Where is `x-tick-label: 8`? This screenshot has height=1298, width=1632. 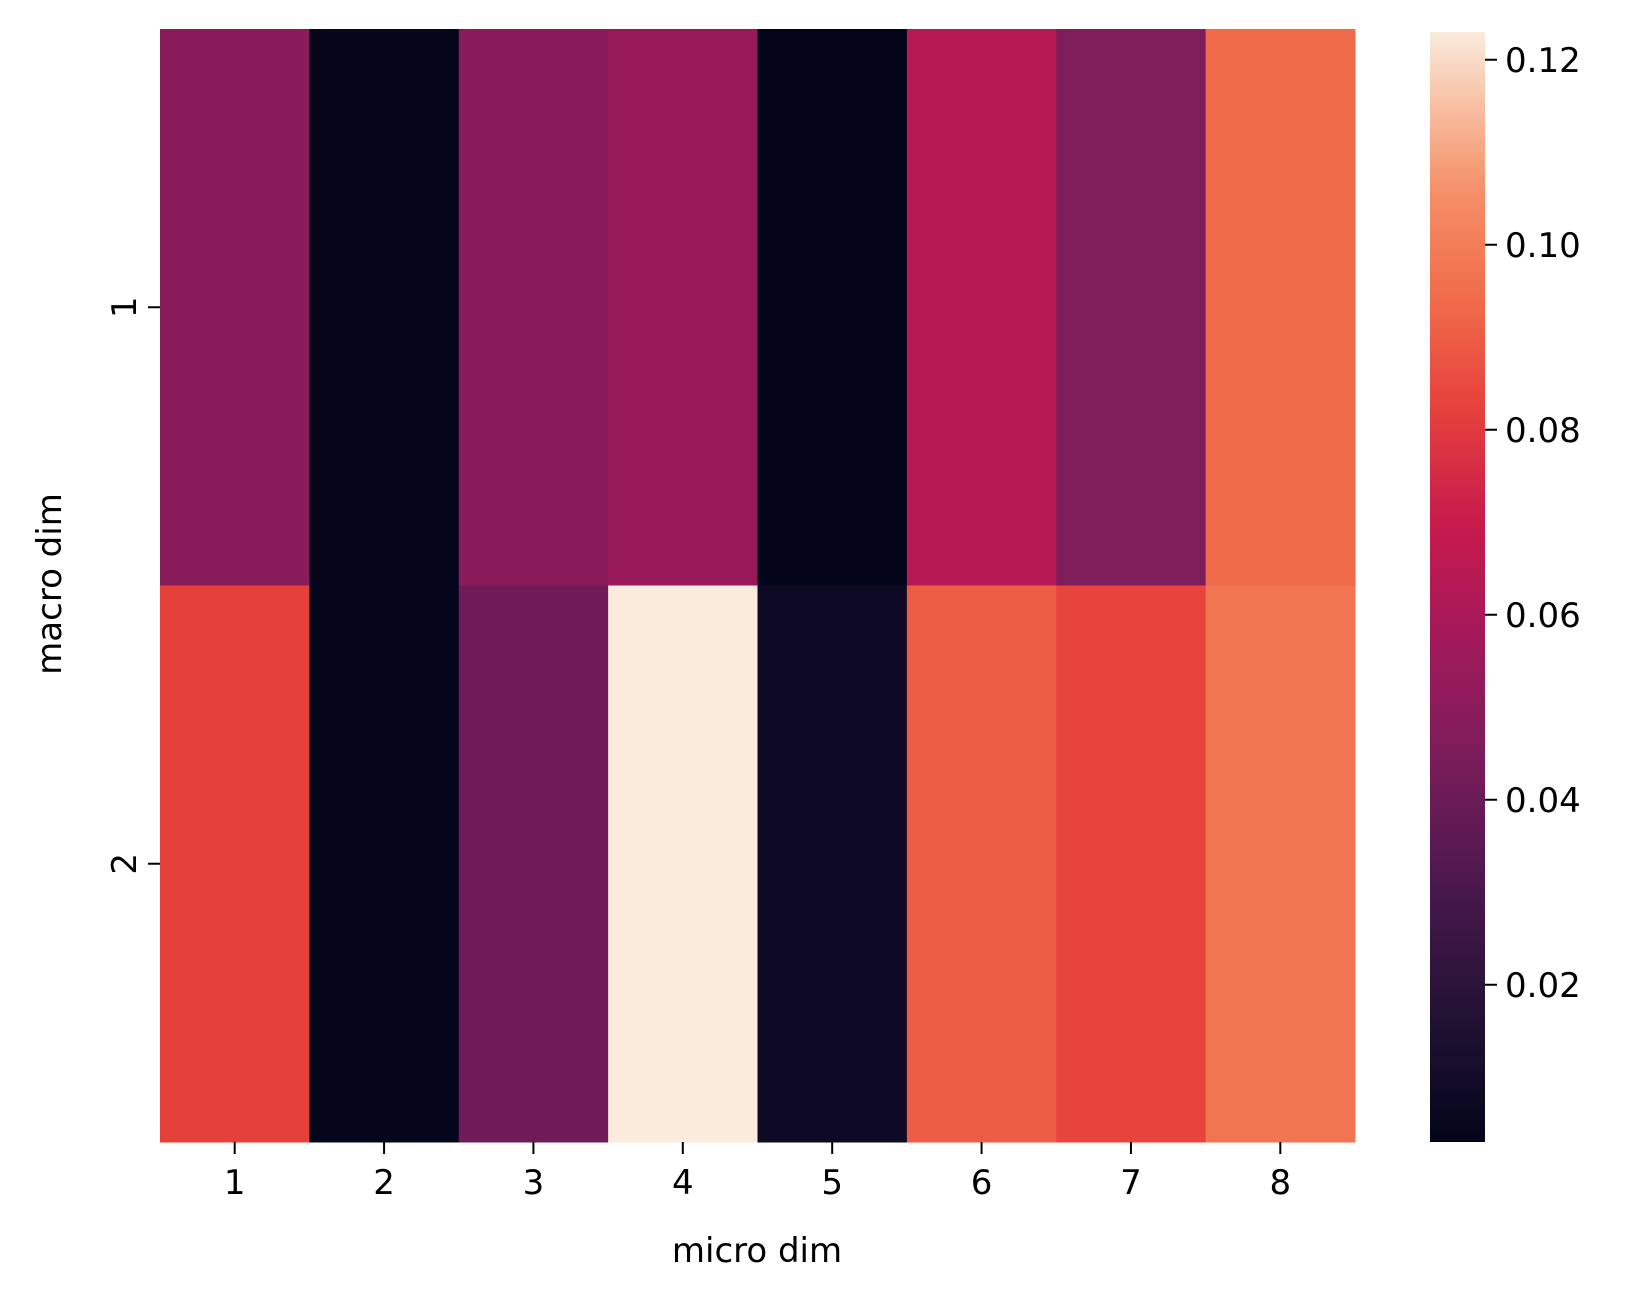 x-tick-label: 8 is located at coordinates (1280, 1183).